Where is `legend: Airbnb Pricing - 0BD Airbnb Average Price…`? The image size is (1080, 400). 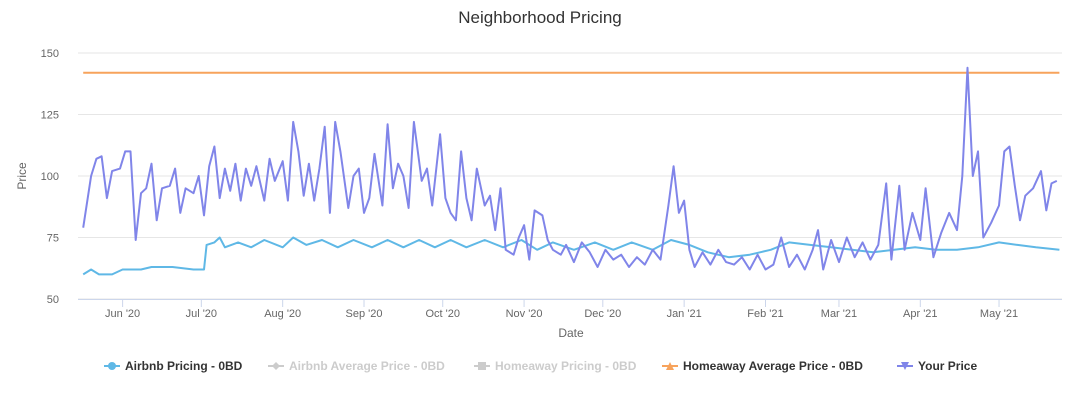 legend: Airbnb Pricing - 0BD Airbnb Average Price… is located at coordinates (540, 366).